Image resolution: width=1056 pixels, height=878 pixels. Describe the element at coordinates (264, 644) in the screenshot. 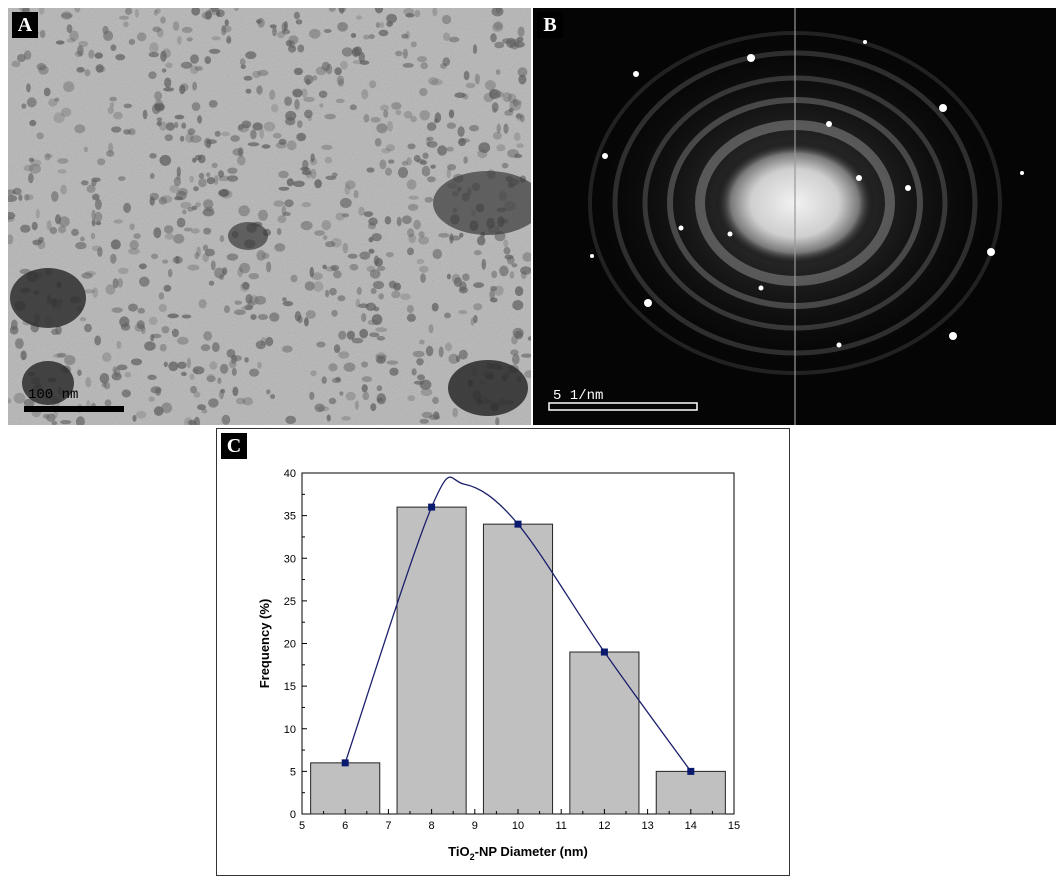

I see `y-axis-label: Frequency (%)` at that location.